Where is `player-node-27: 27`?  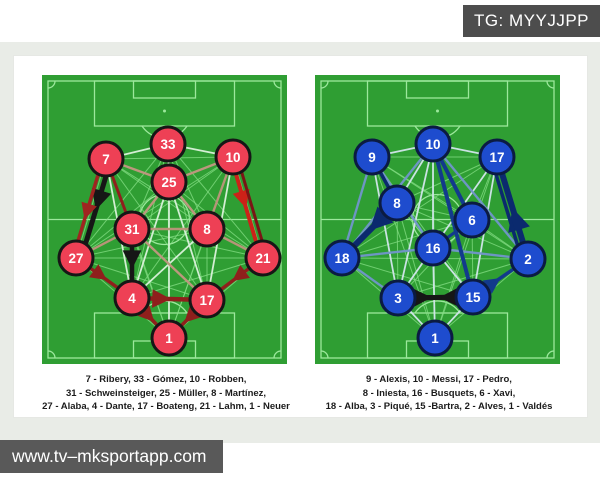 player-node-27: 27 is located at coordinates (76, 258).